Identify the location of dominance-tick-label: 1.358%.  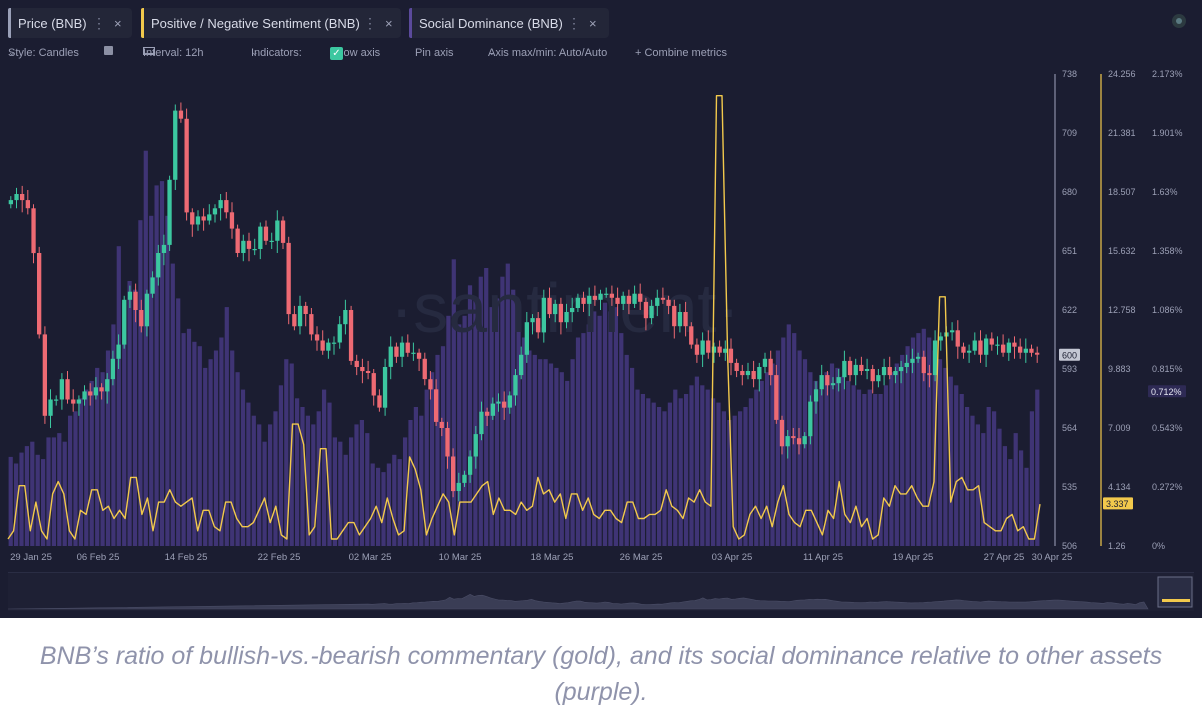
(1167, 251).